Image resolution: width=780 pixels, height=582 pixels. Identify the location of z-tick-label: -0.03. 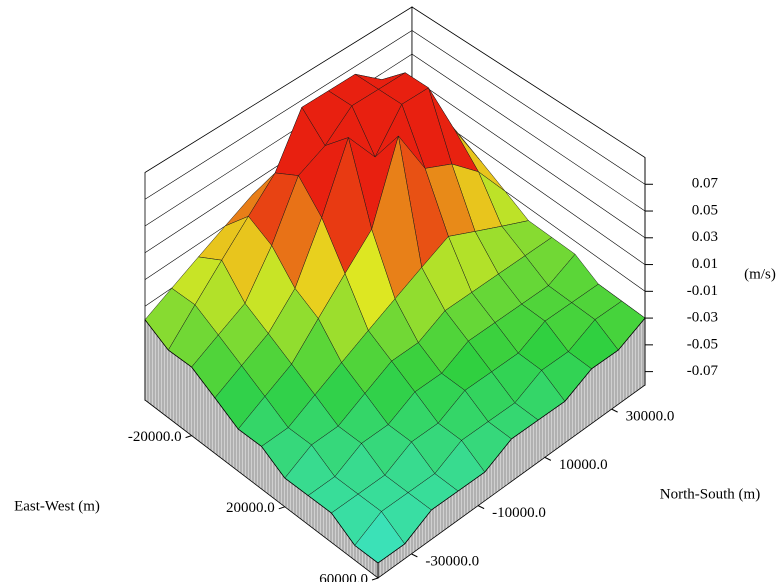
(702, 318).